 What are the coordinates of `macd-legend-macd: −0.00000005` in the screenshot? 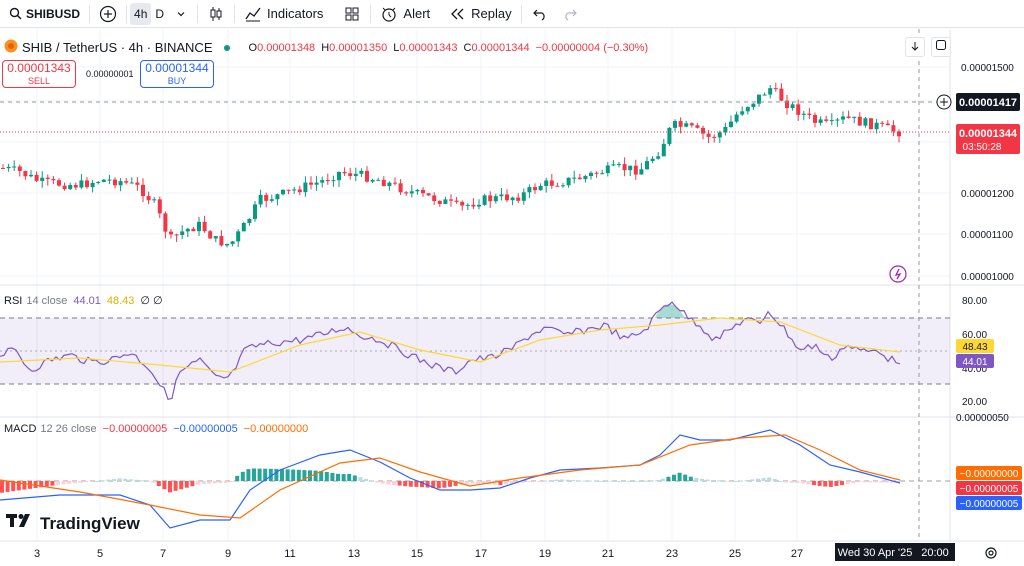 It's located at (205, 429).